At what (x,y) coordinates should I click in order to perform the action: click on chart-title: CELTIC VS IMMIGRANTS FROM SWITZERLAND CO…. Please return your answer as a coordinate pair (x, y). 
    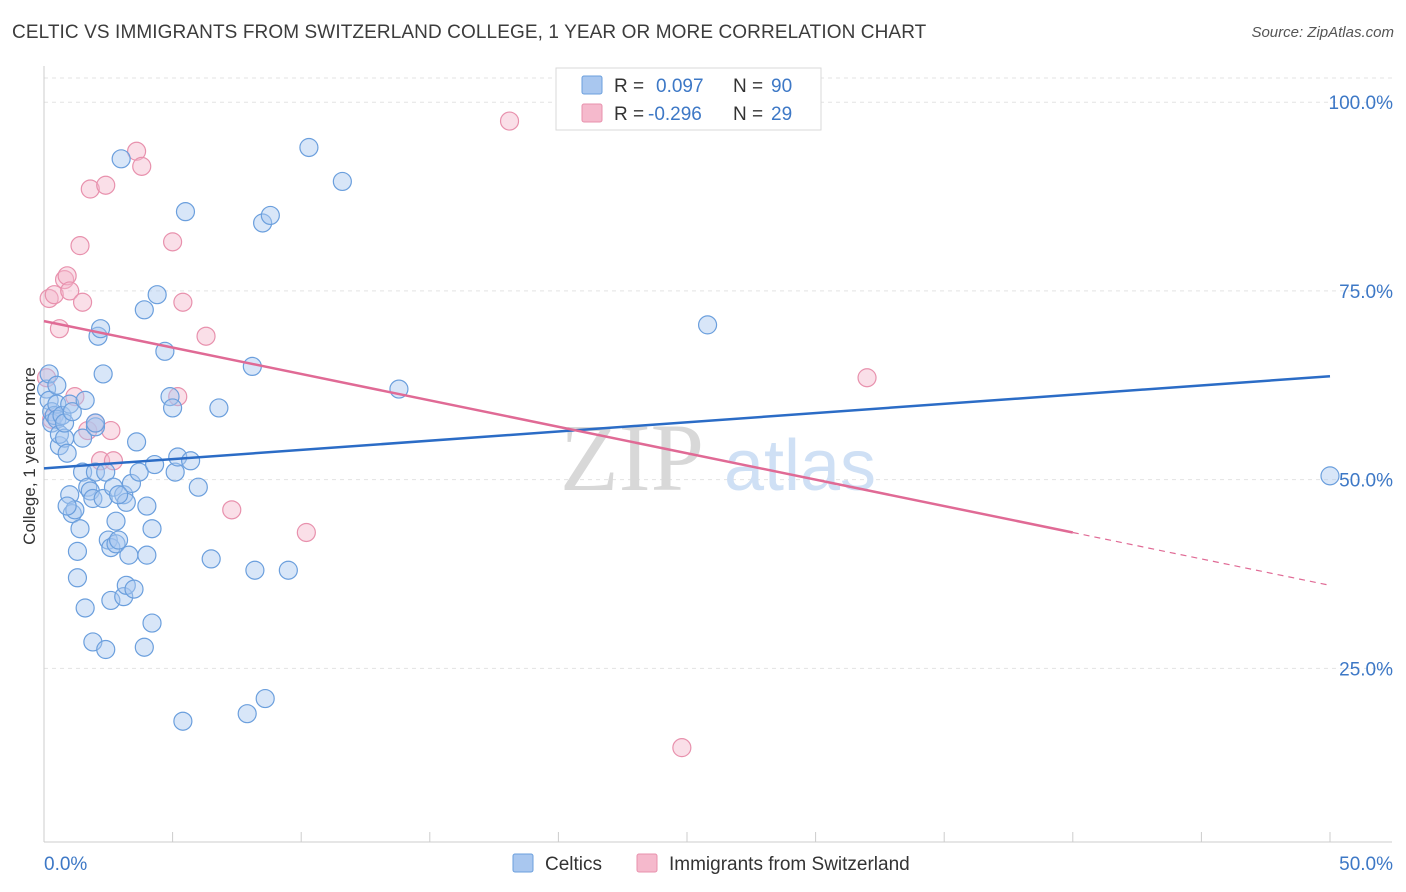
    Looking at the image, I should click on (469, 32).